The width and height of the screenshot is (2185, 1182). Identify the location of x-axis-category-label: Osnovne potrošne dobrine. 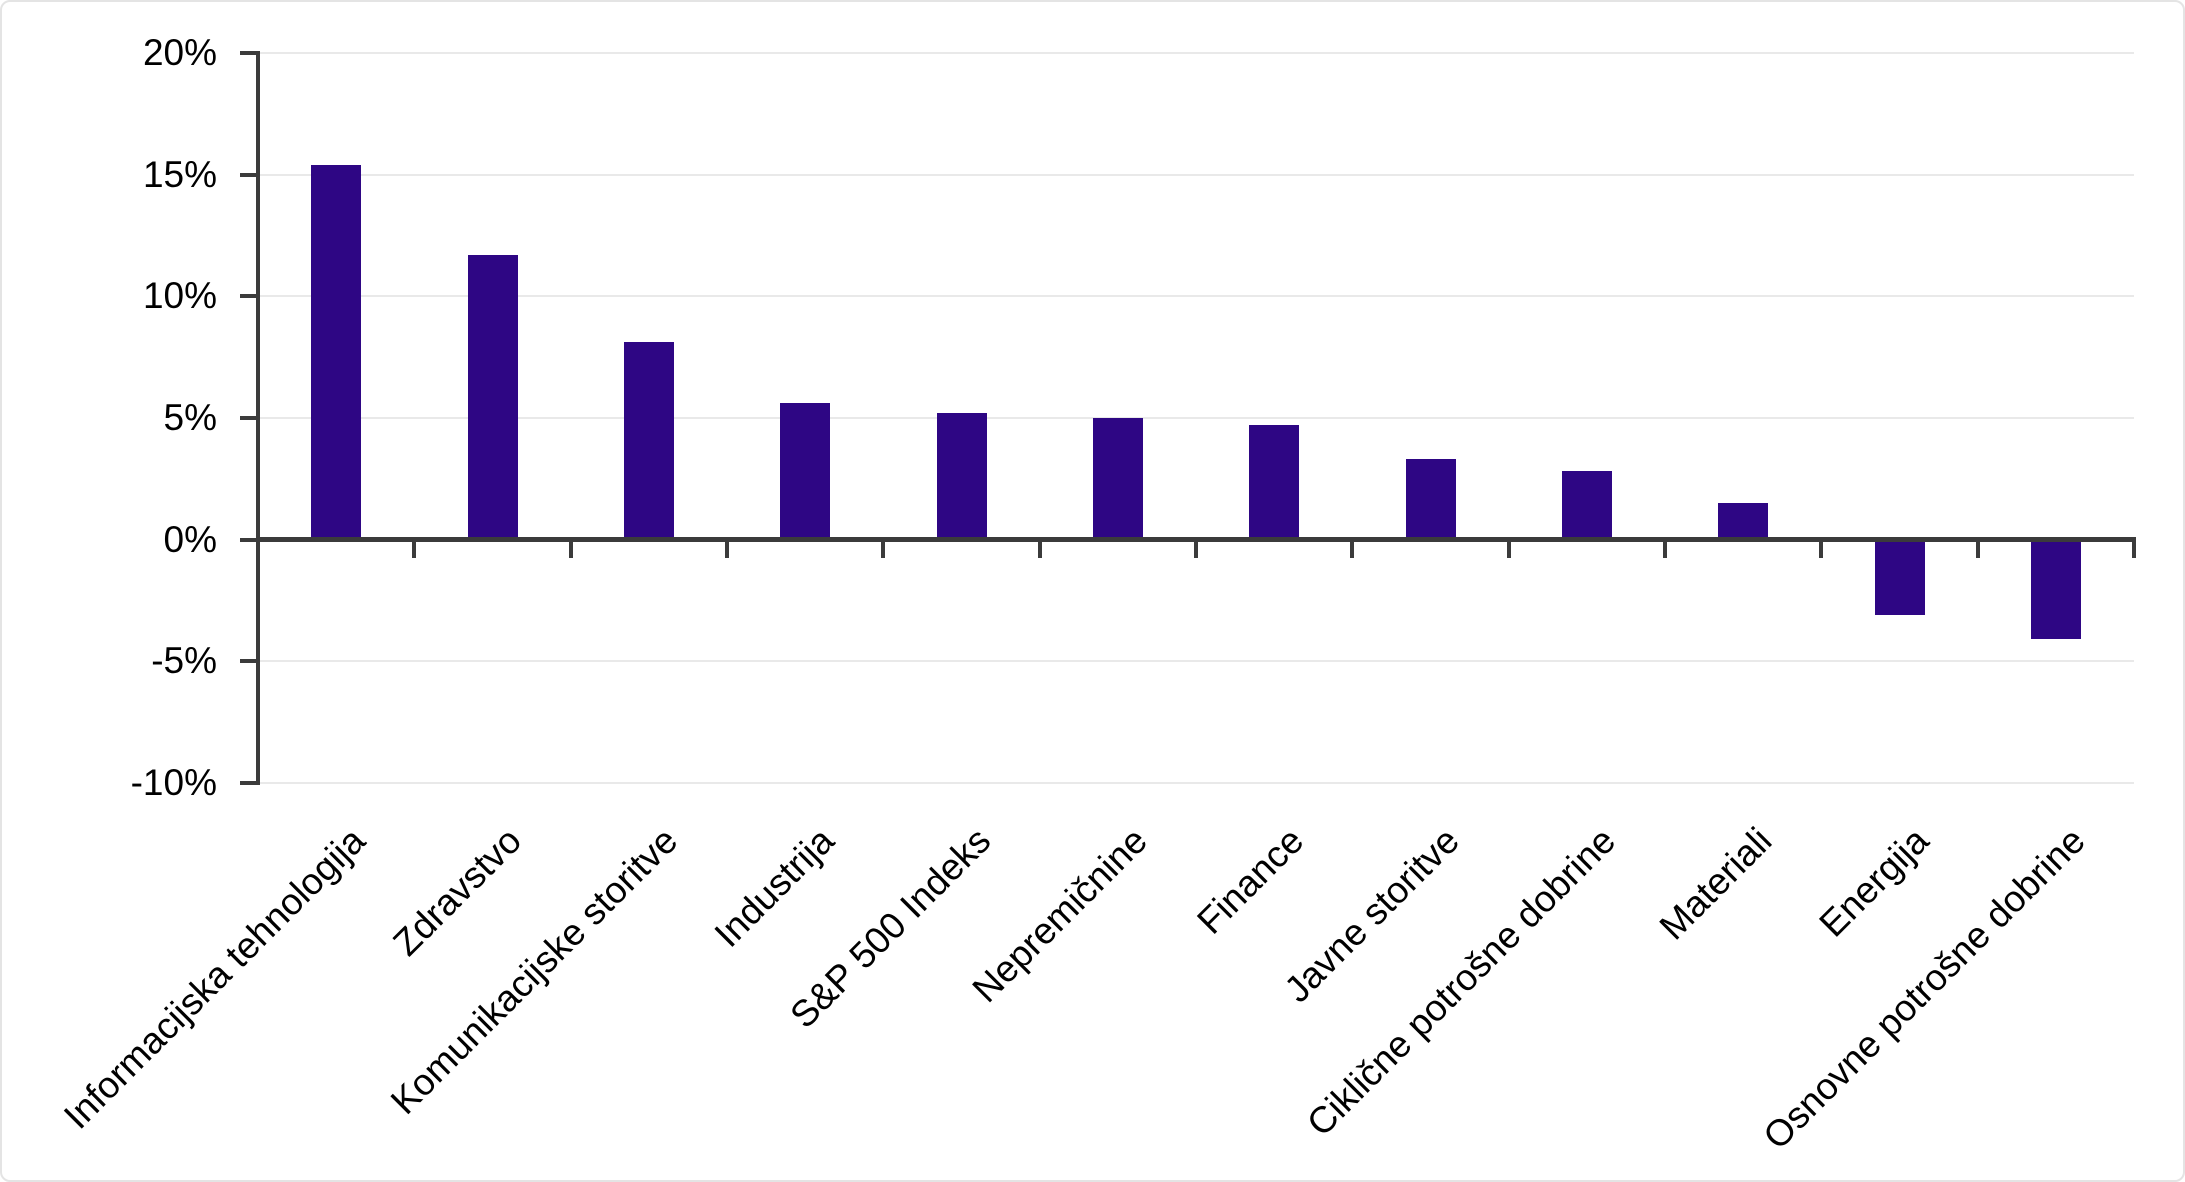
(1924, 988).